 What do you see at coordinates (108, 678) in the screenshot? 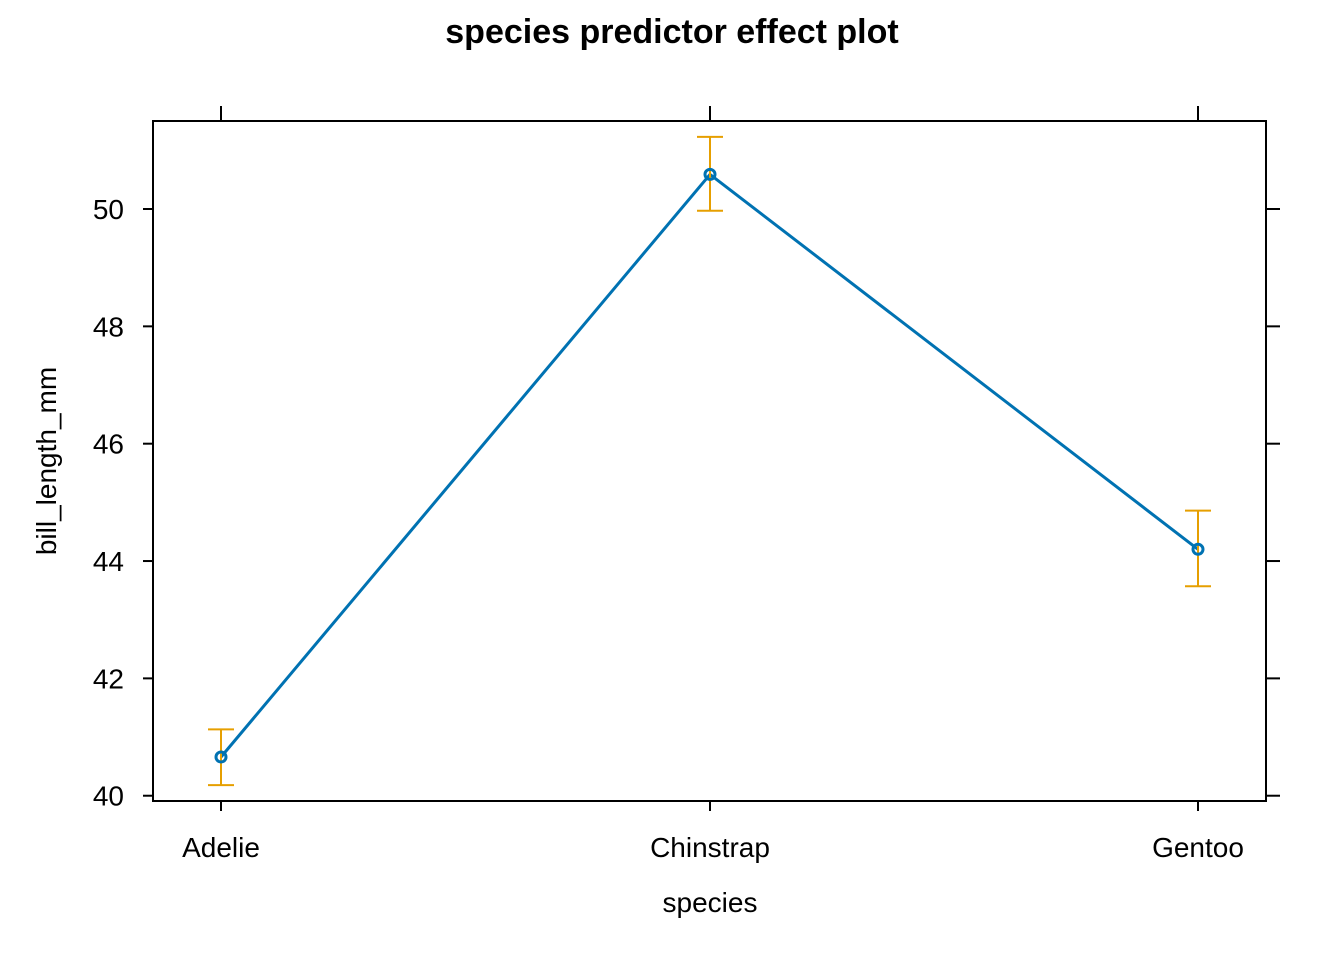
I see `y-tick-label: 42` at bounding box center [108, 678].